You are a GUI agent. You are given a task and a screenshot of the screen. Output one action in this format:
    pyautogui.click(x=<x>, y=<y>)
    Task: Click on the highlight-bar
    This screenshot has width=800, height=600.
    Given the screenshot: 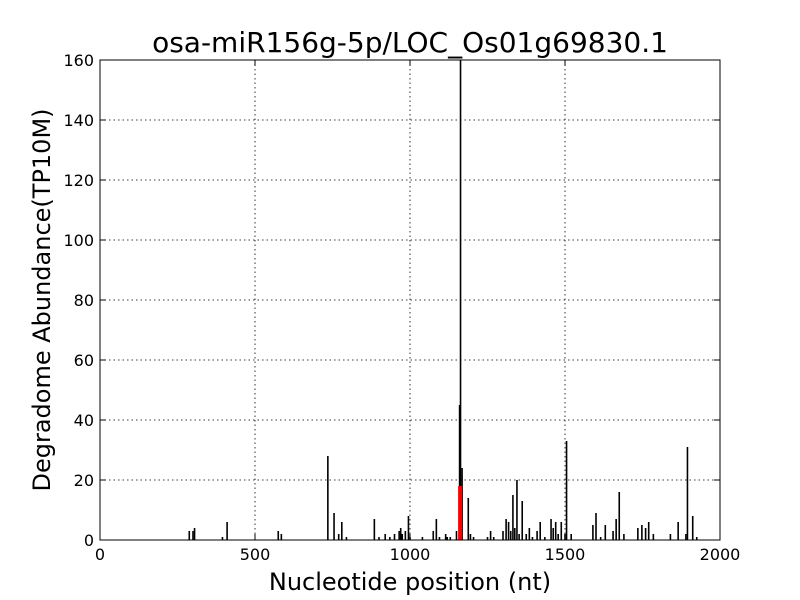 What is the action you would take?
    pyautogui.click(x=460, y=513)
    